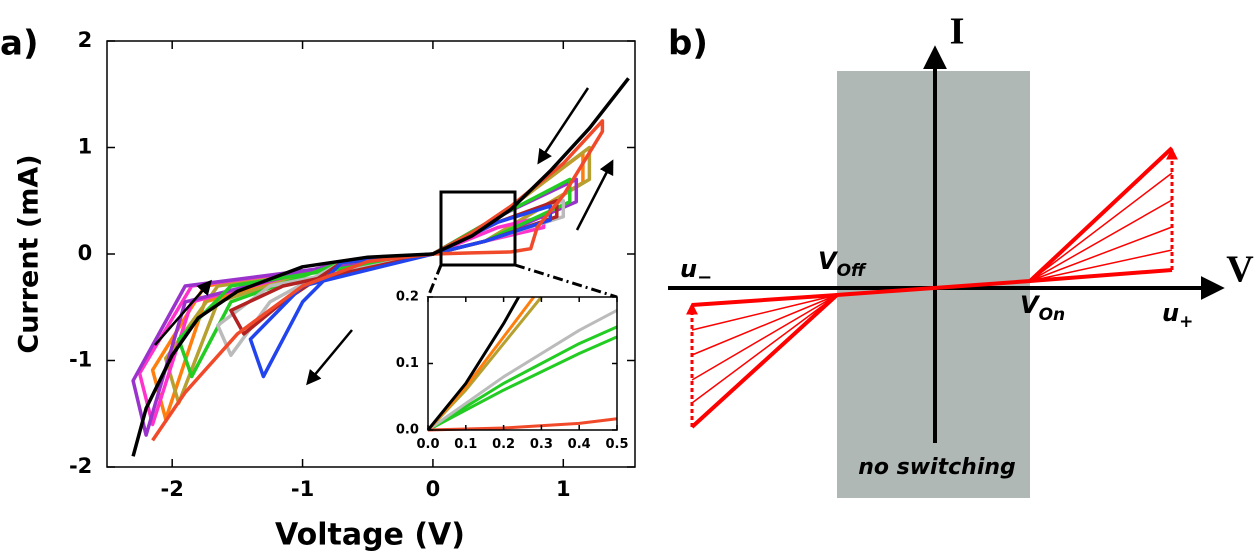  Describe the element at coordinates (29, 253) in the screenshot. I see `y-axis-label: Current (mA)` at that location.